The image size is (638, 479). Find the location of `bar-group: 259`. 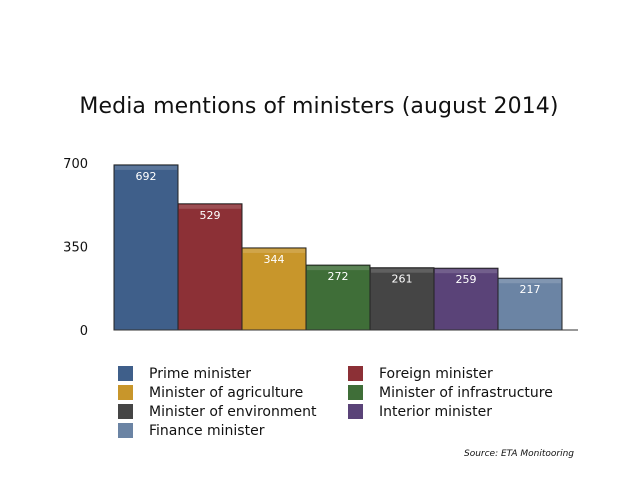

bar-group: 259 is located at coordinates (466, 299).